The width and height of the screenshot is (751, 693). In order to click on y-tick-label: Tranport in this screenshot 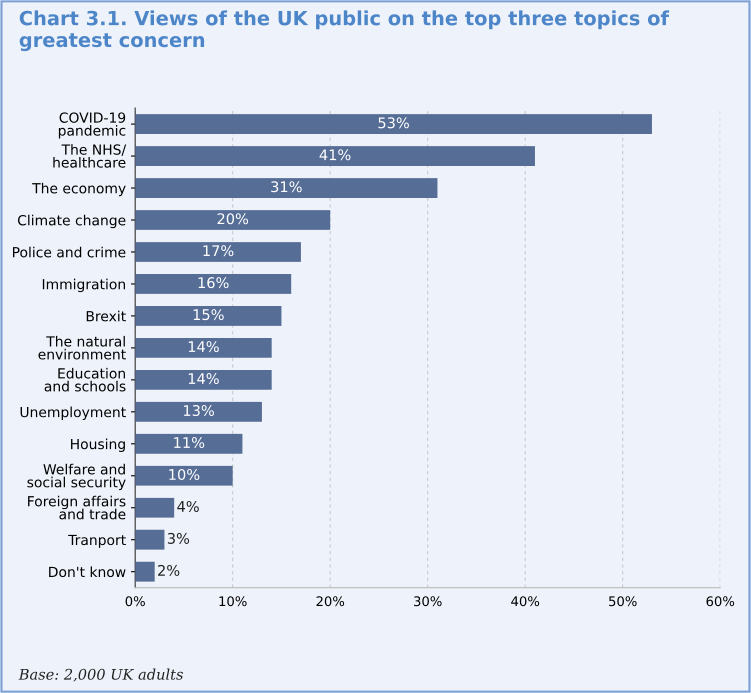, I will do `click(97, 541)`.